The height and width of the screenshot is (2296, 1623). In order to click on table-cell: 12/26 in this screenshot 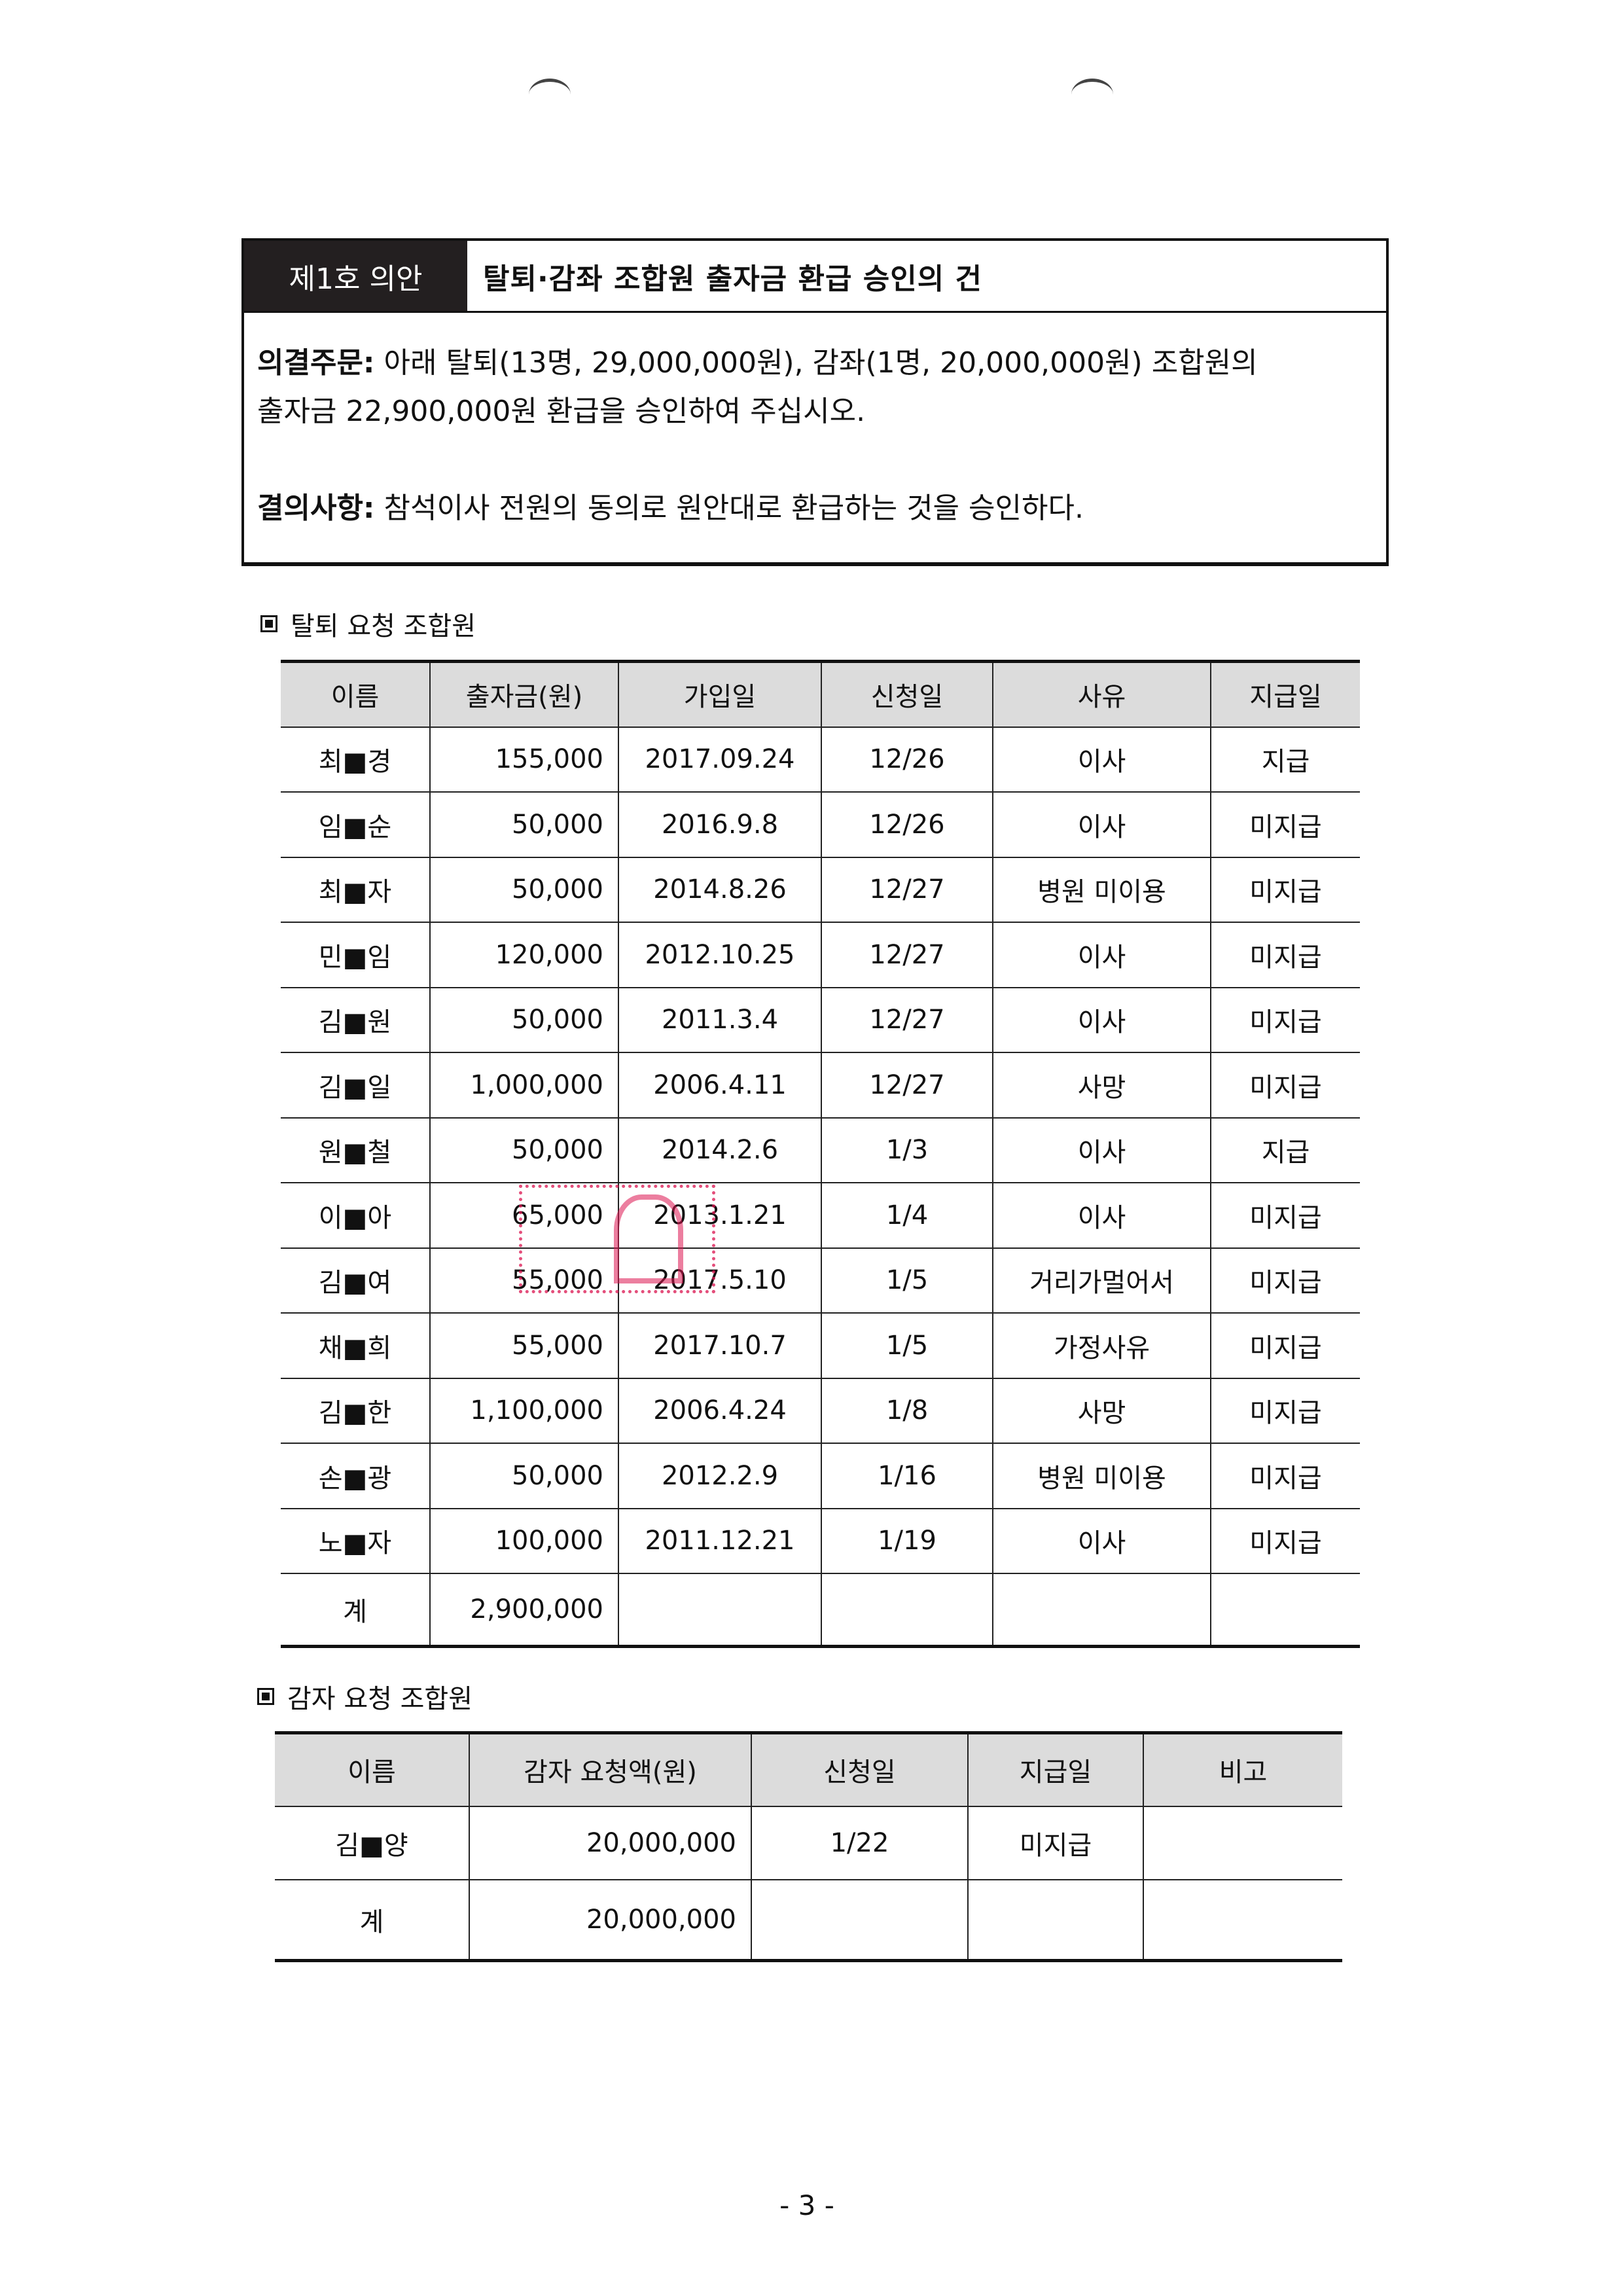, I will do `click(907, 824)`.